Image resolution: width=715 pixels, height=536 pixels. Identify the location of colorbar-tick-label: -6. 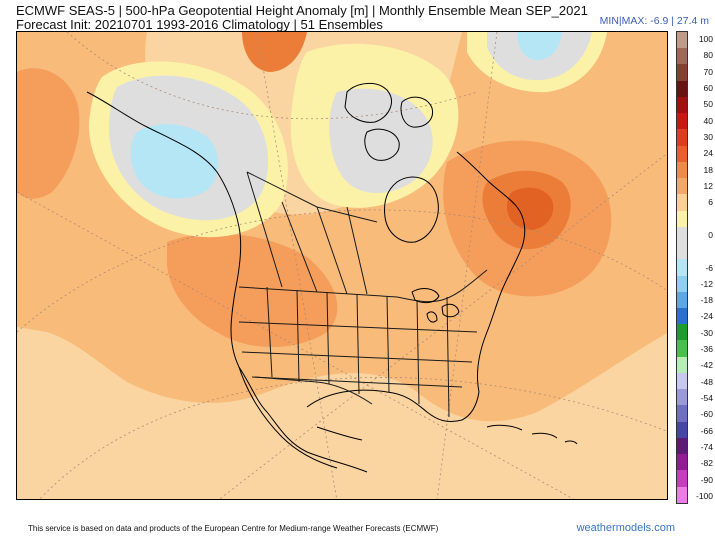
(709, 267).